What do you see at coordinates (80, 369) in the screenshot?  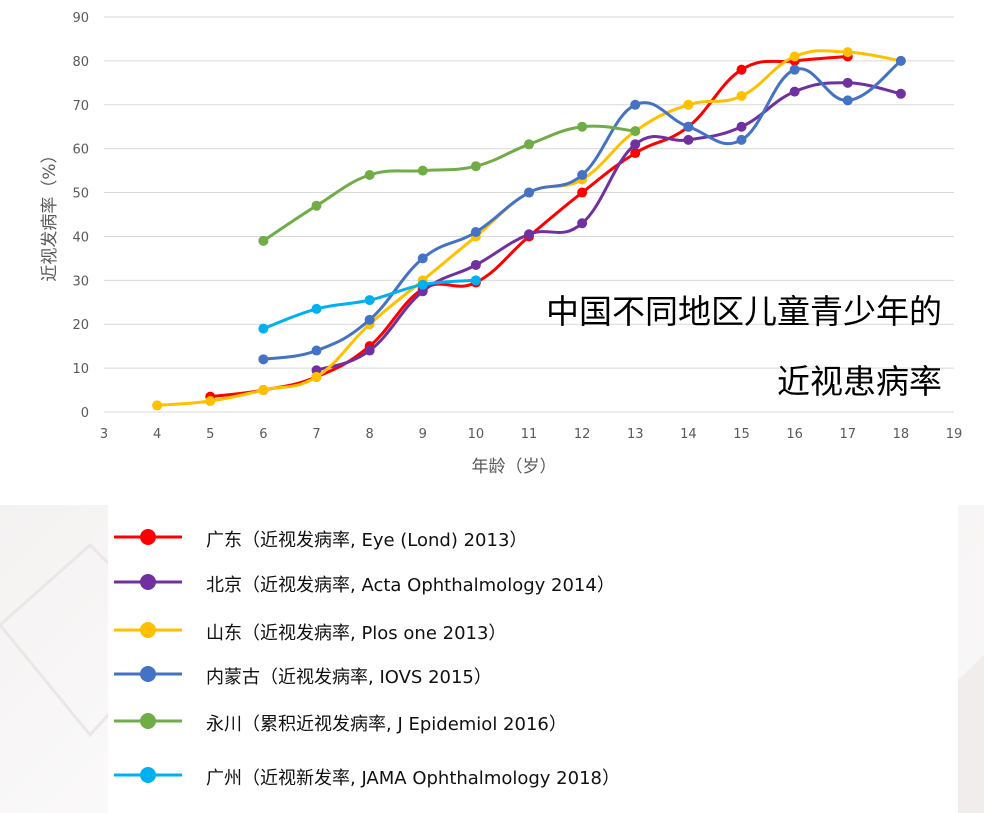 I see `y-tick-label: 10` at bounding box center [80, 369].